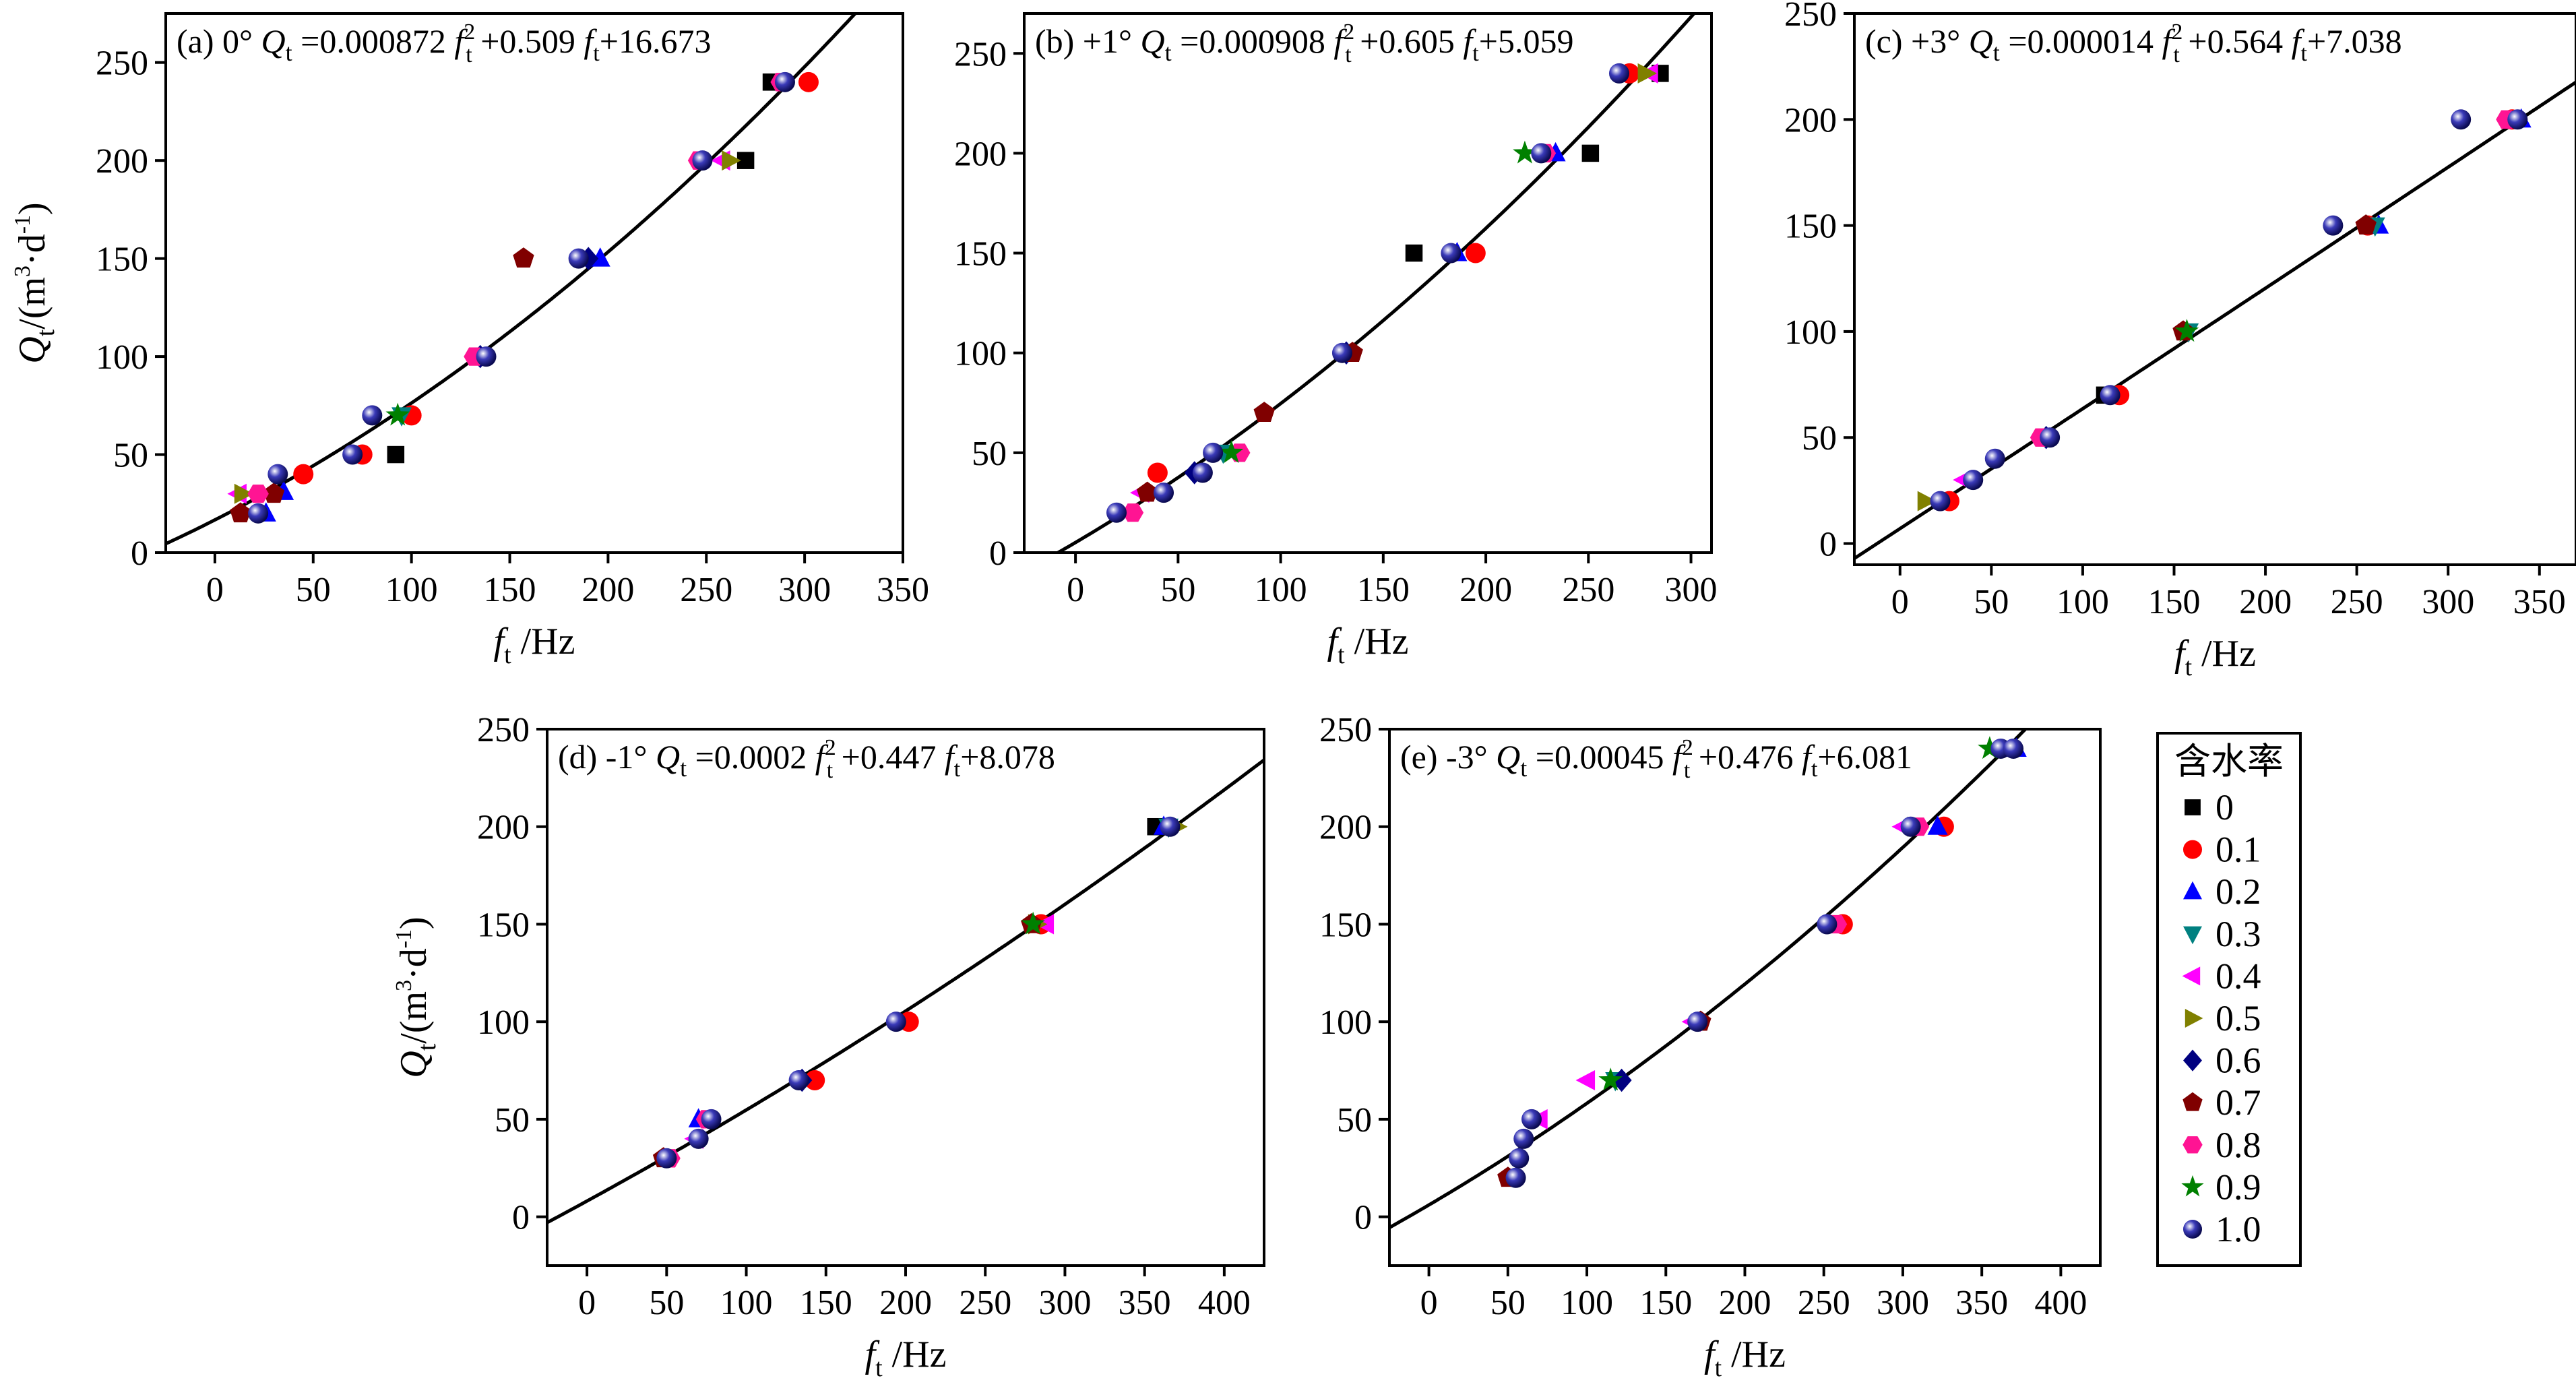 This screenshot has width=2576, height=1399. Describe the element at coordinates (2238, 1229) in the screenshot. I see `legend-label: 1.0` at that location.